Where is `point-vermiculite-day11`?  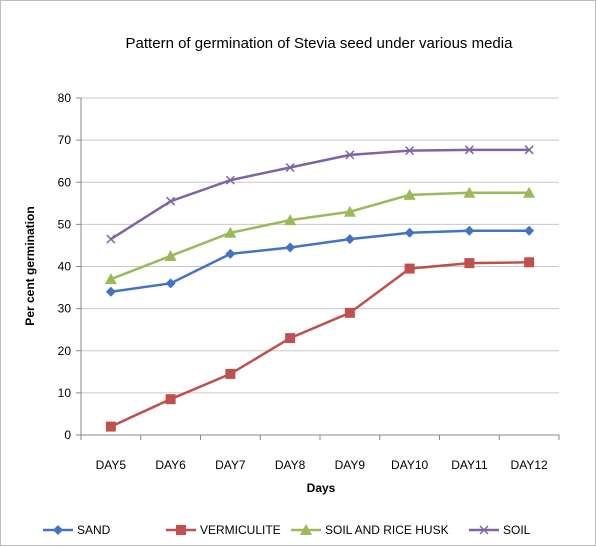
point-vermiculite-day11 is located at coordinates (469, 263).